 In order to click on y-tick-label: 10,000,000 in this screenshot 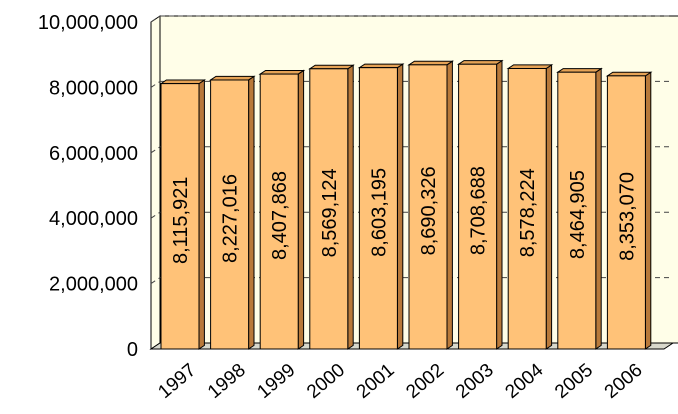, I will do `click(88, 23)`.